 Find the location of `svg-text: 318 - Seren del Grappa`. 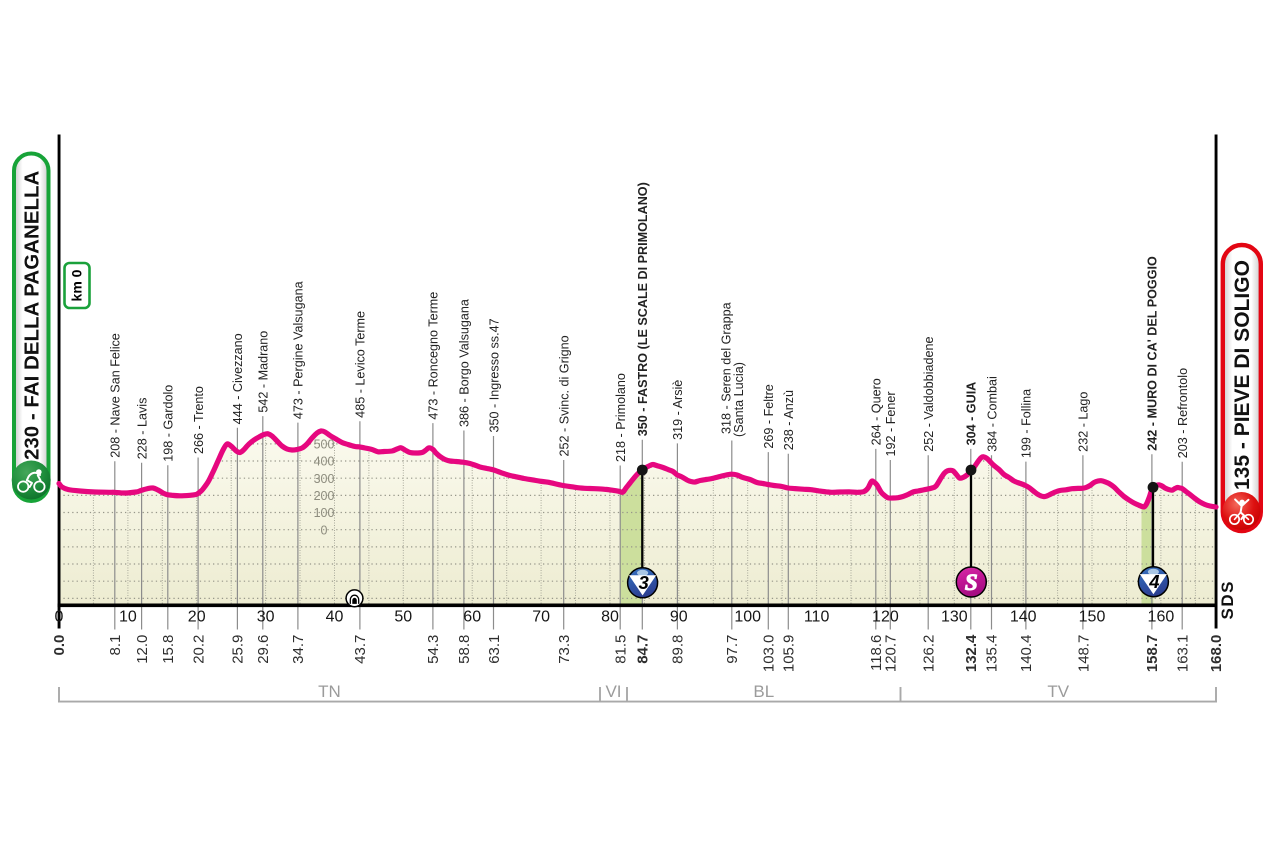

svg-text: 318 - Seren del Grappa is located at coordinates (726, 368).